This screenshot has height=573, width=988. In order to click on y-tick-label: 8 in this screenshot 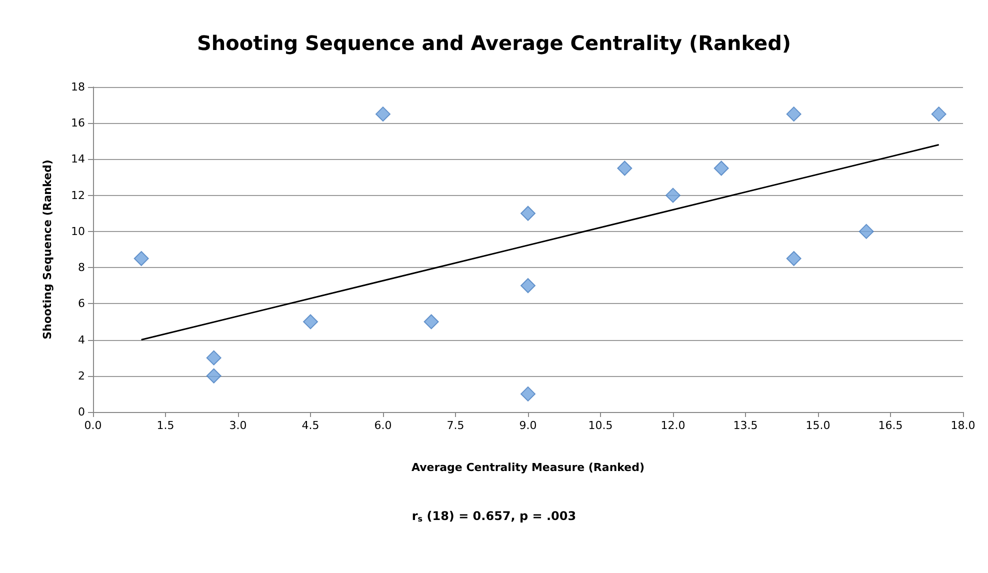, I will do `click(81, 267)`.